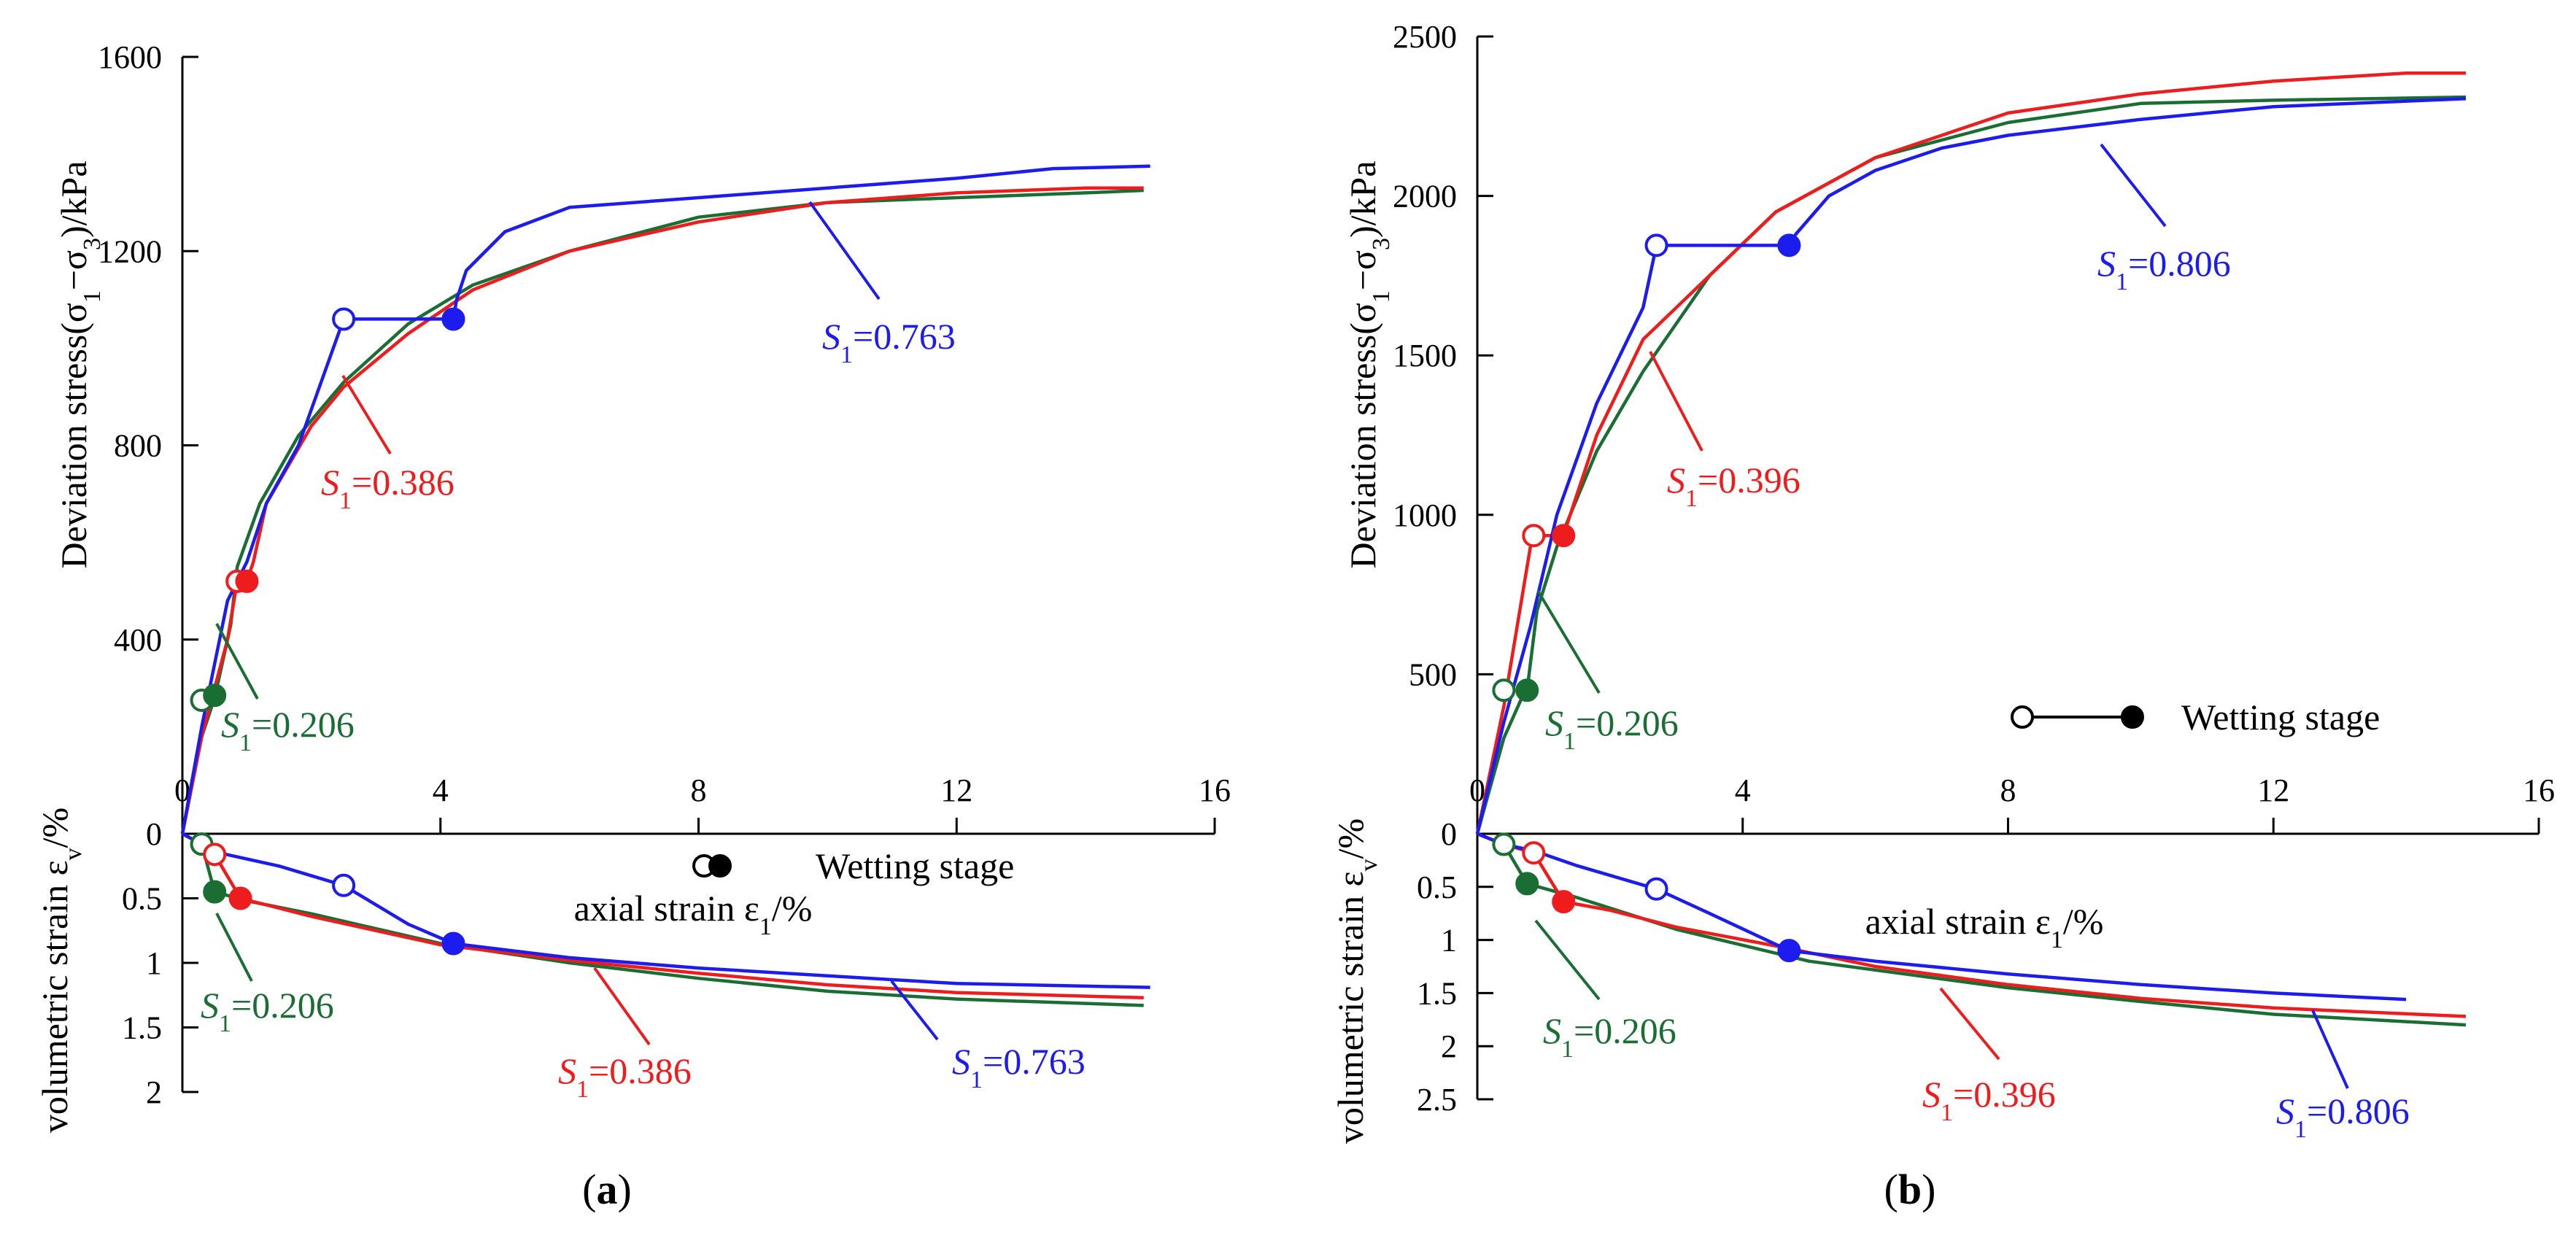 This screenshot has height=1251, width=2576. What do you see at coordinates (138, 640) in the screenshot?
I see `stress-ytick-label: 400` at bounding box center [138, 640].